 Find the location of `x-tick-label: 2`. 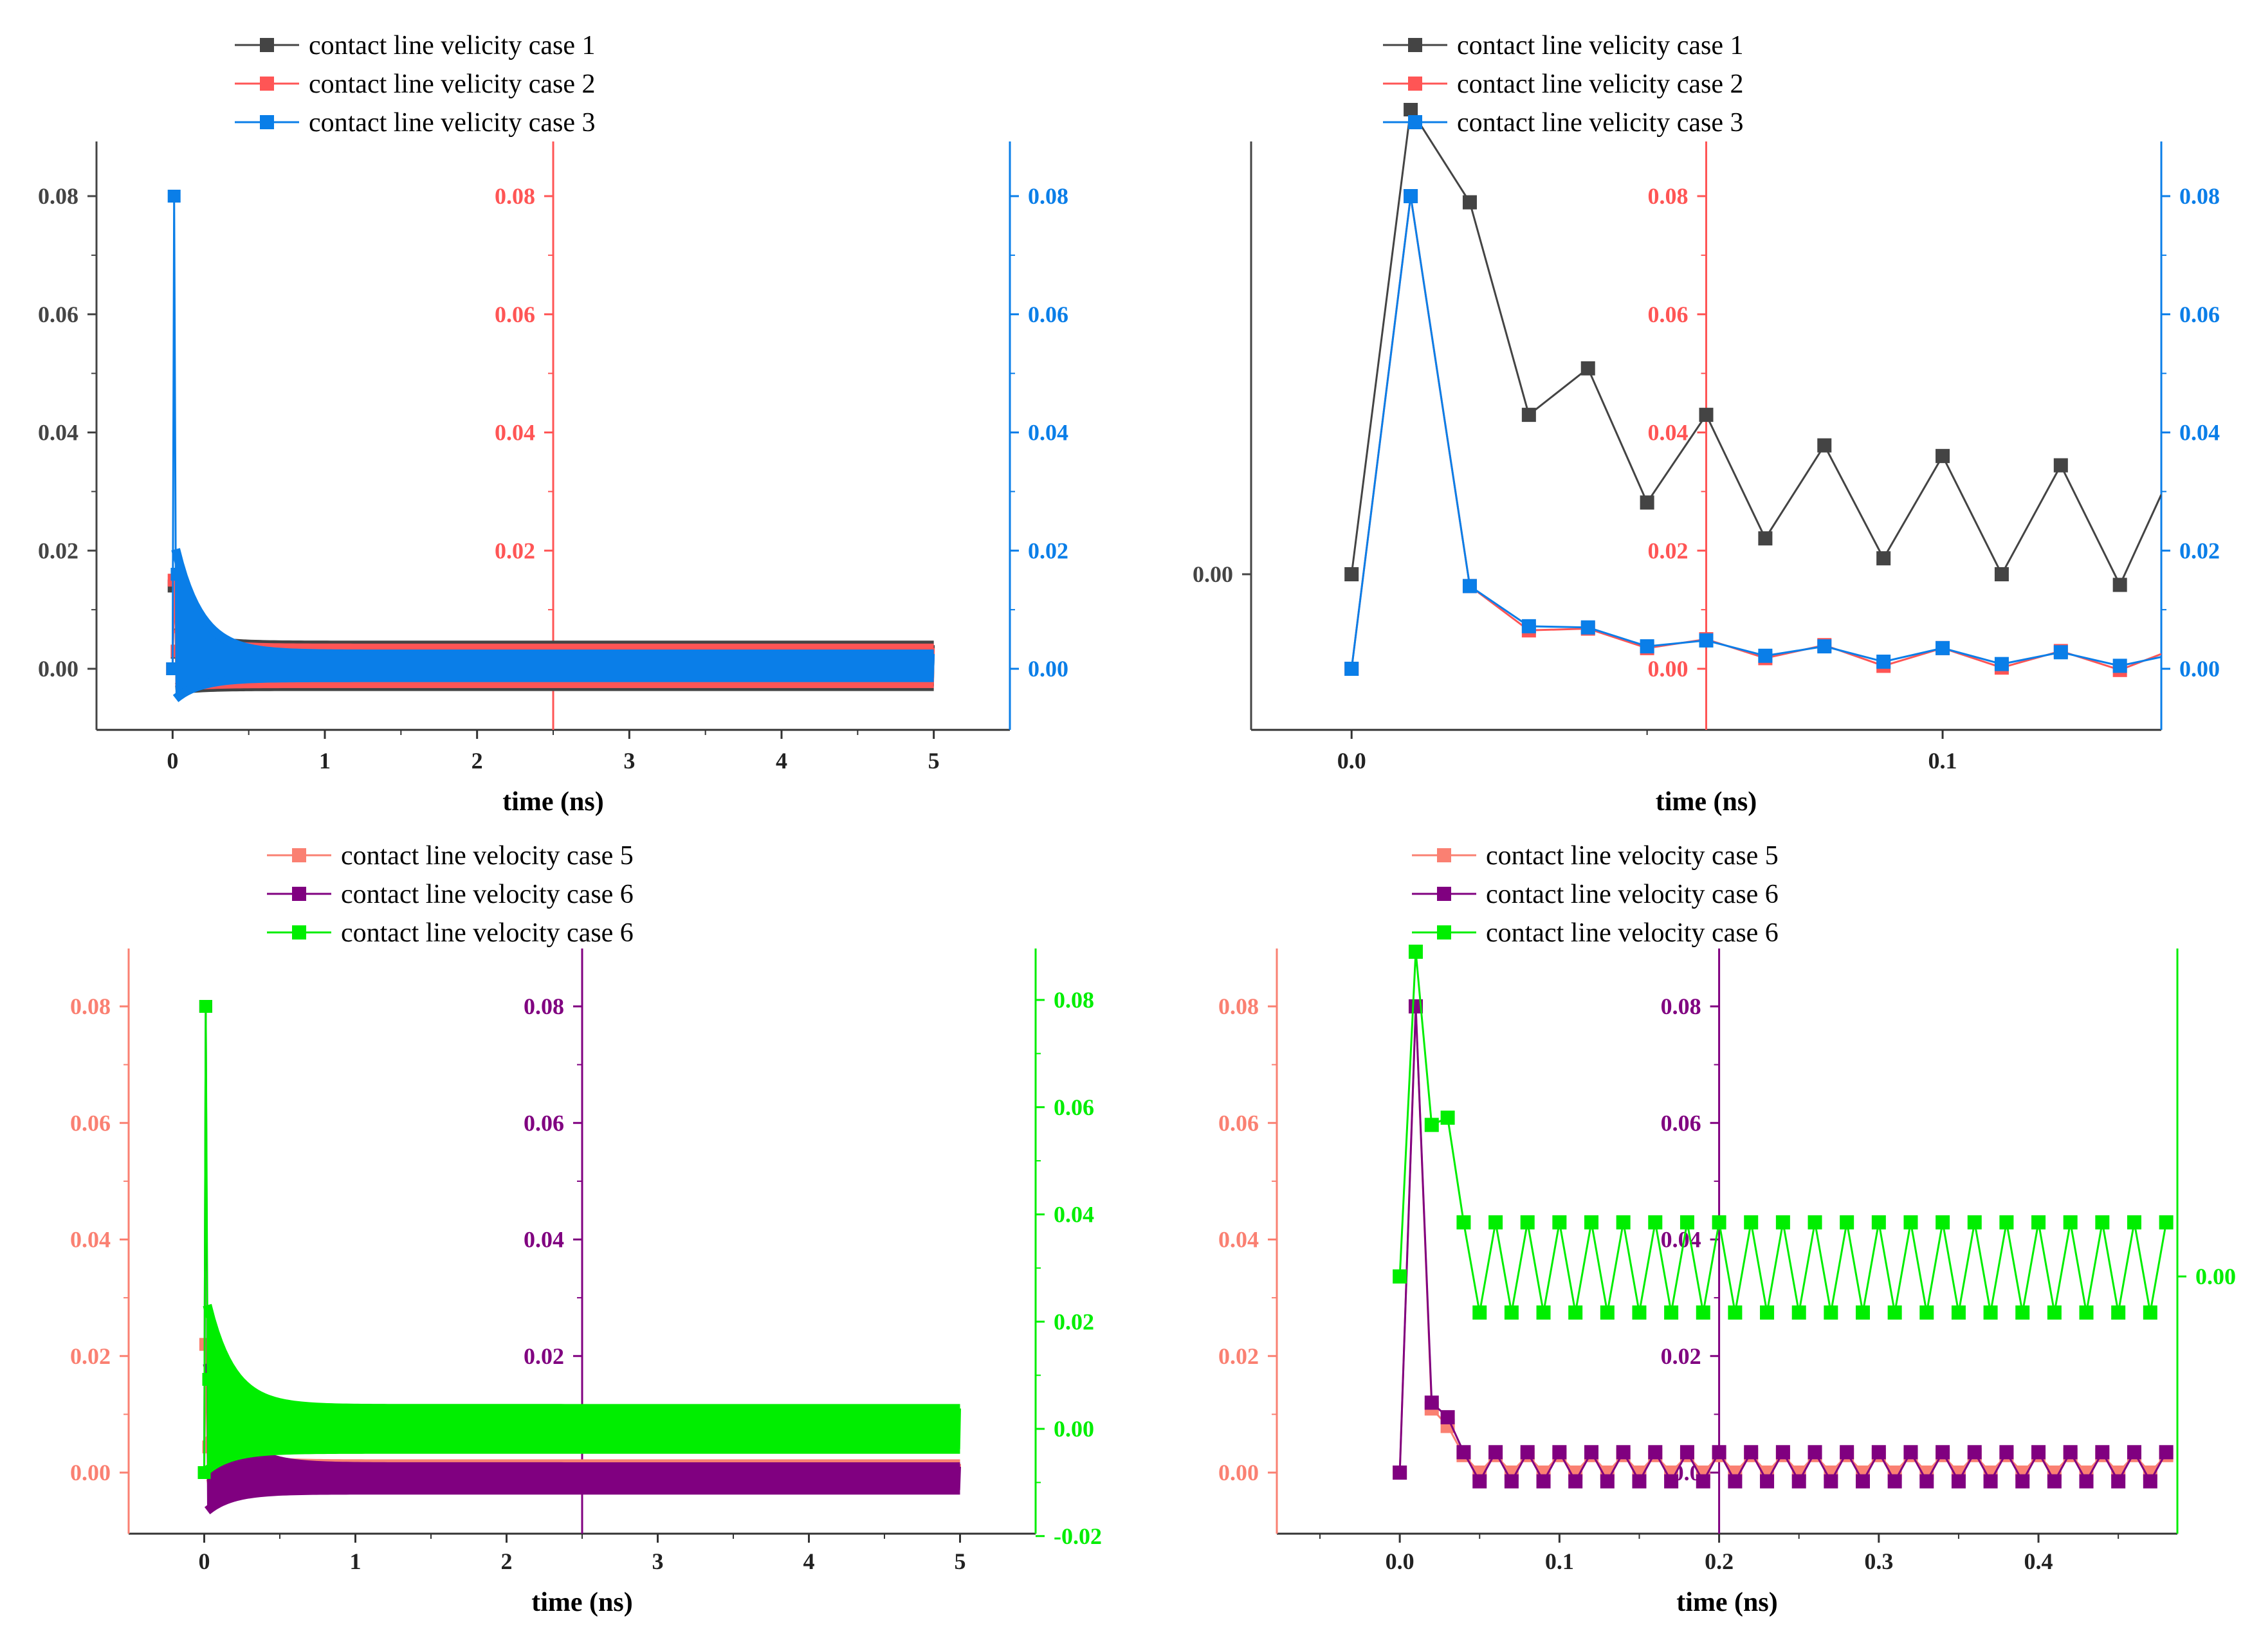

x-tick-label: 2 is located at coordinates (507, 1561).